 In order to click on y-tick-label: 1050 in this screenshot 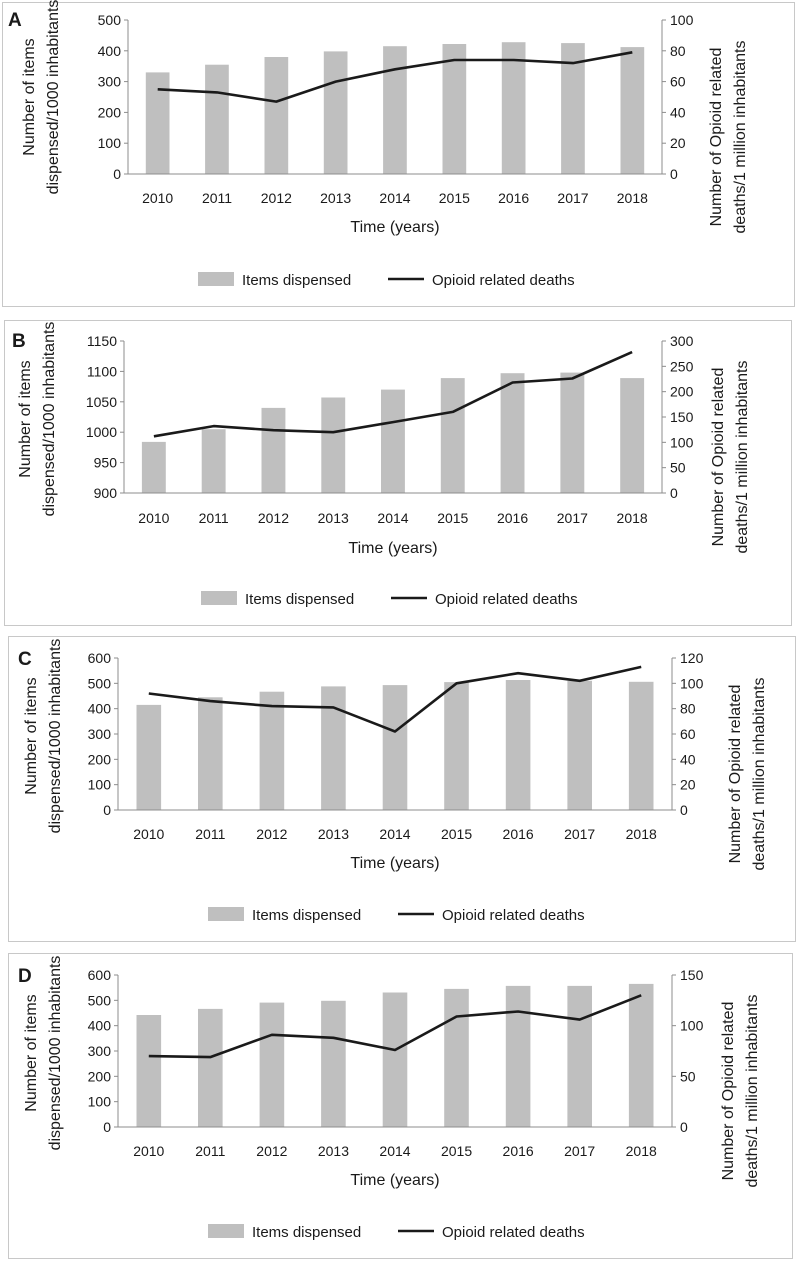, I will do `click(101, 402)`.